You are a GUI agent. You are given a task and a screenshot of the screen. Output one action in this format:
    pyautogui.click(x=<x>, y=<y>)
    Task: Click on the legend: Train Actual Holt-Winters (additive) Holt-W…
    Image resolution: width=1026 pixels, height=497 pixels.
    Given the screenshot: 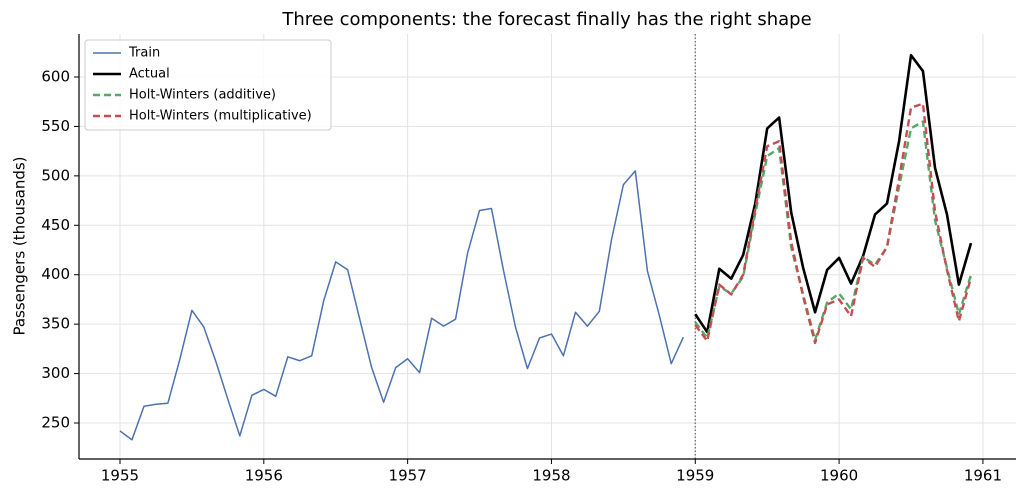 What is the action you would take?
    pyautogui.click(x=208, y=85)
    